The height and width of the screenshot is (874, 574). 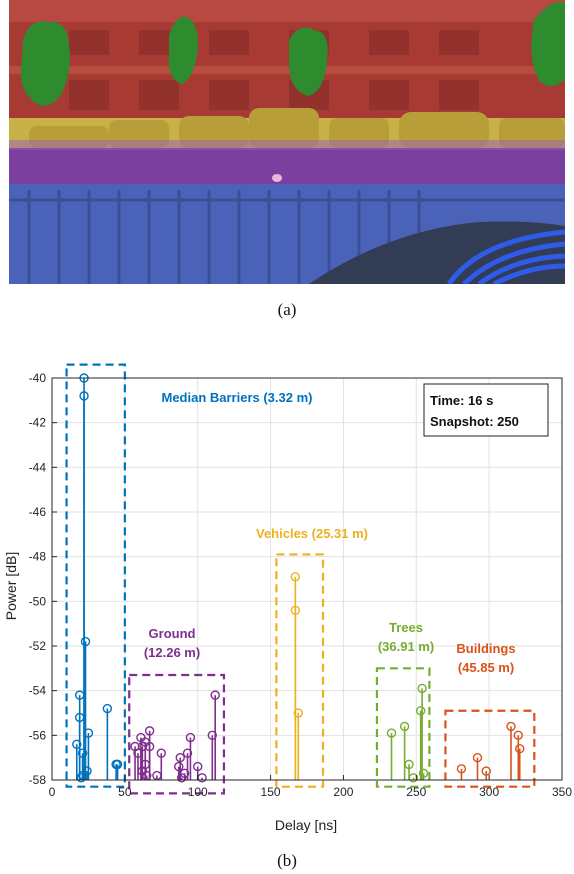 What do you see at coordinates (125, 792) in the screenshot?
I see `x-tick-label: 50` at bounding box center [125, 792].